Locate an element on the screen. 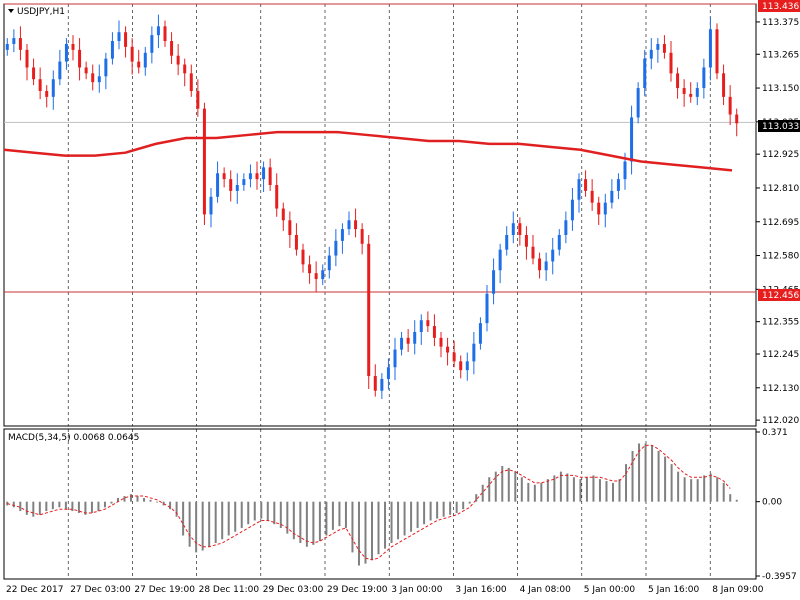 This screenshot has height=600, width=800. x-tick-label: 29 Dec 03:00 is located at coordinates (293, 590).